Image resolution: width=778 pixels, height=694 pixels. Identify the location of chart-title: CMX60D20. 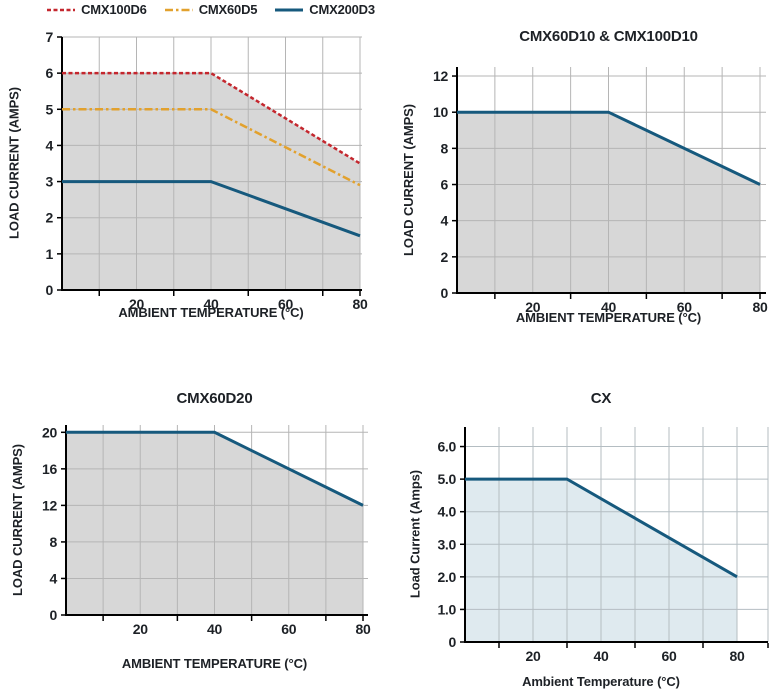
(214, 398).